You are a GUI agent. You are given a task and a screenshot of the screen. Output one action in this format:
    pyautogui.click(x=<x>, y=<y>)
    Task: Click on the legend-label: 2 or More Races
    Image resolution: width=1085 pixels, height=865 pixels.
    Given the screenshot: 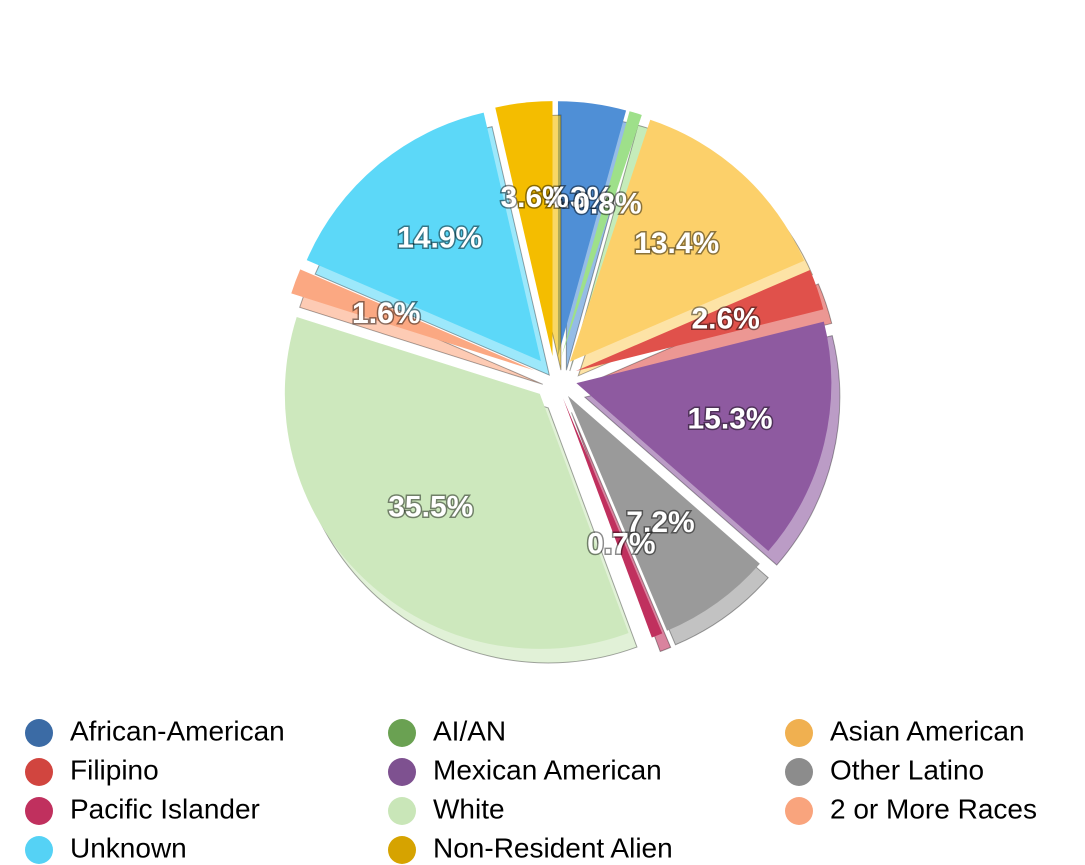 What is the action you would take?
    pyautogui.click(x=933, y=808)
    